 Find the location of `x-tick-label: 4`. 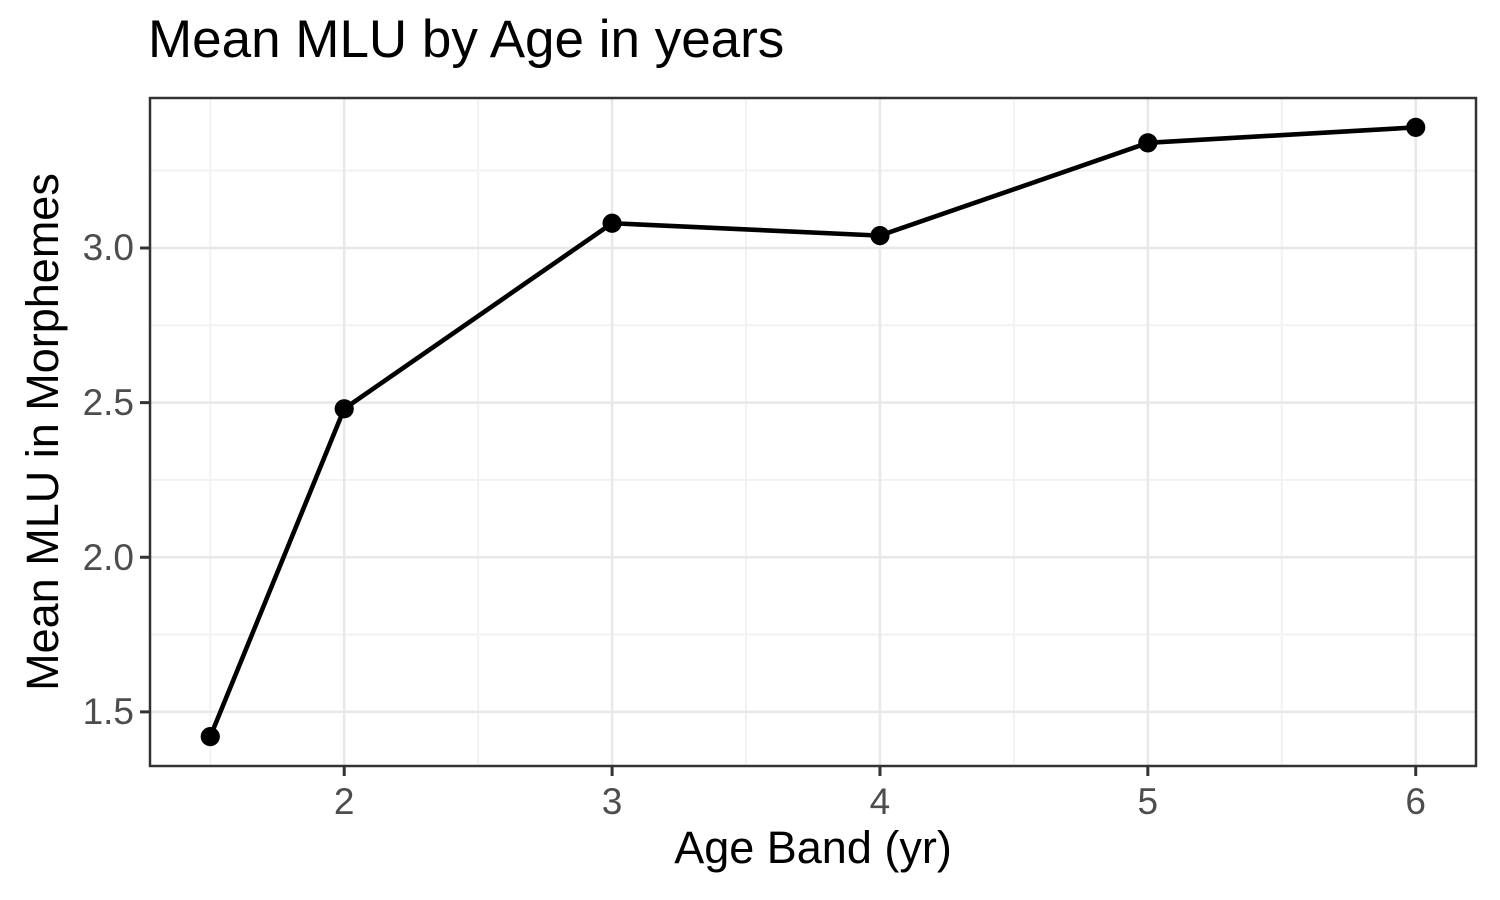

x-tick-label: 4 is located at coordinates (880, 801).